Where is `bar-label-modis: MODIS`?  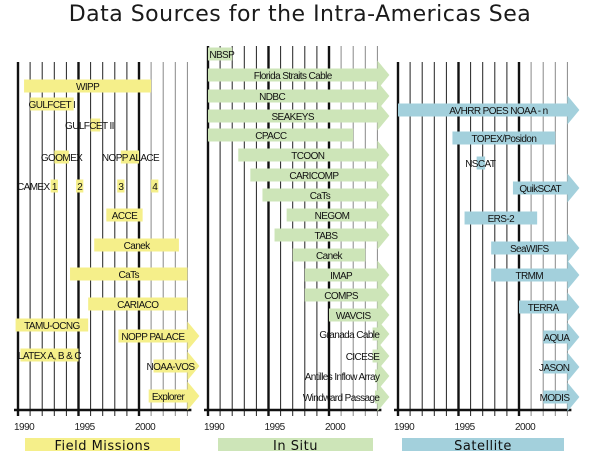 bar-label-modis: MODIS is located at coordinates (555, 398).